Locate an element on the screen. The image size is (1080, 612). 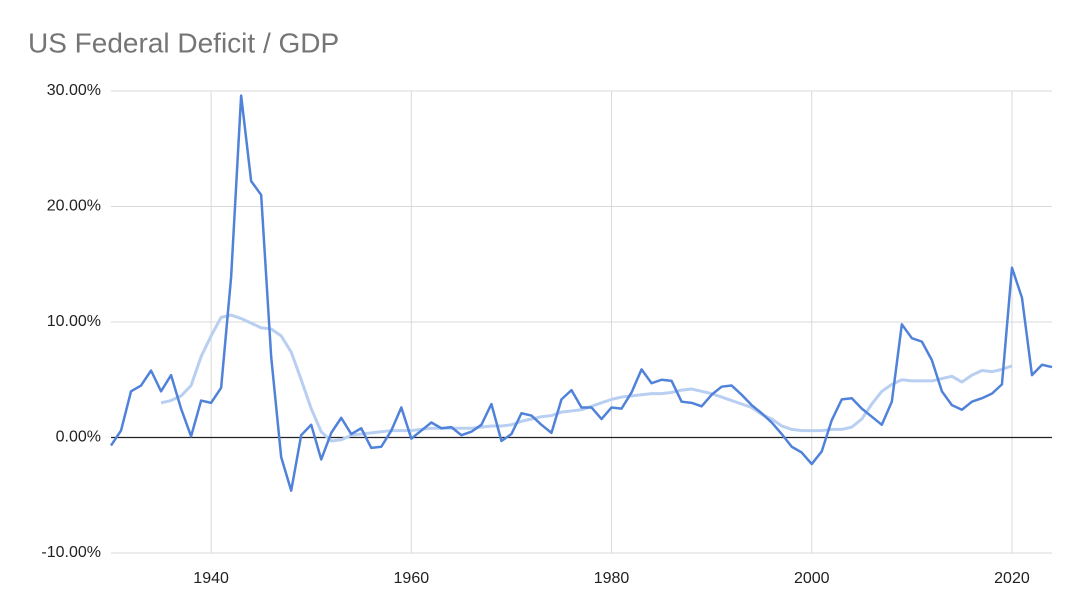
y-tick-label: -10.00% is located at coordinates (71, 552).